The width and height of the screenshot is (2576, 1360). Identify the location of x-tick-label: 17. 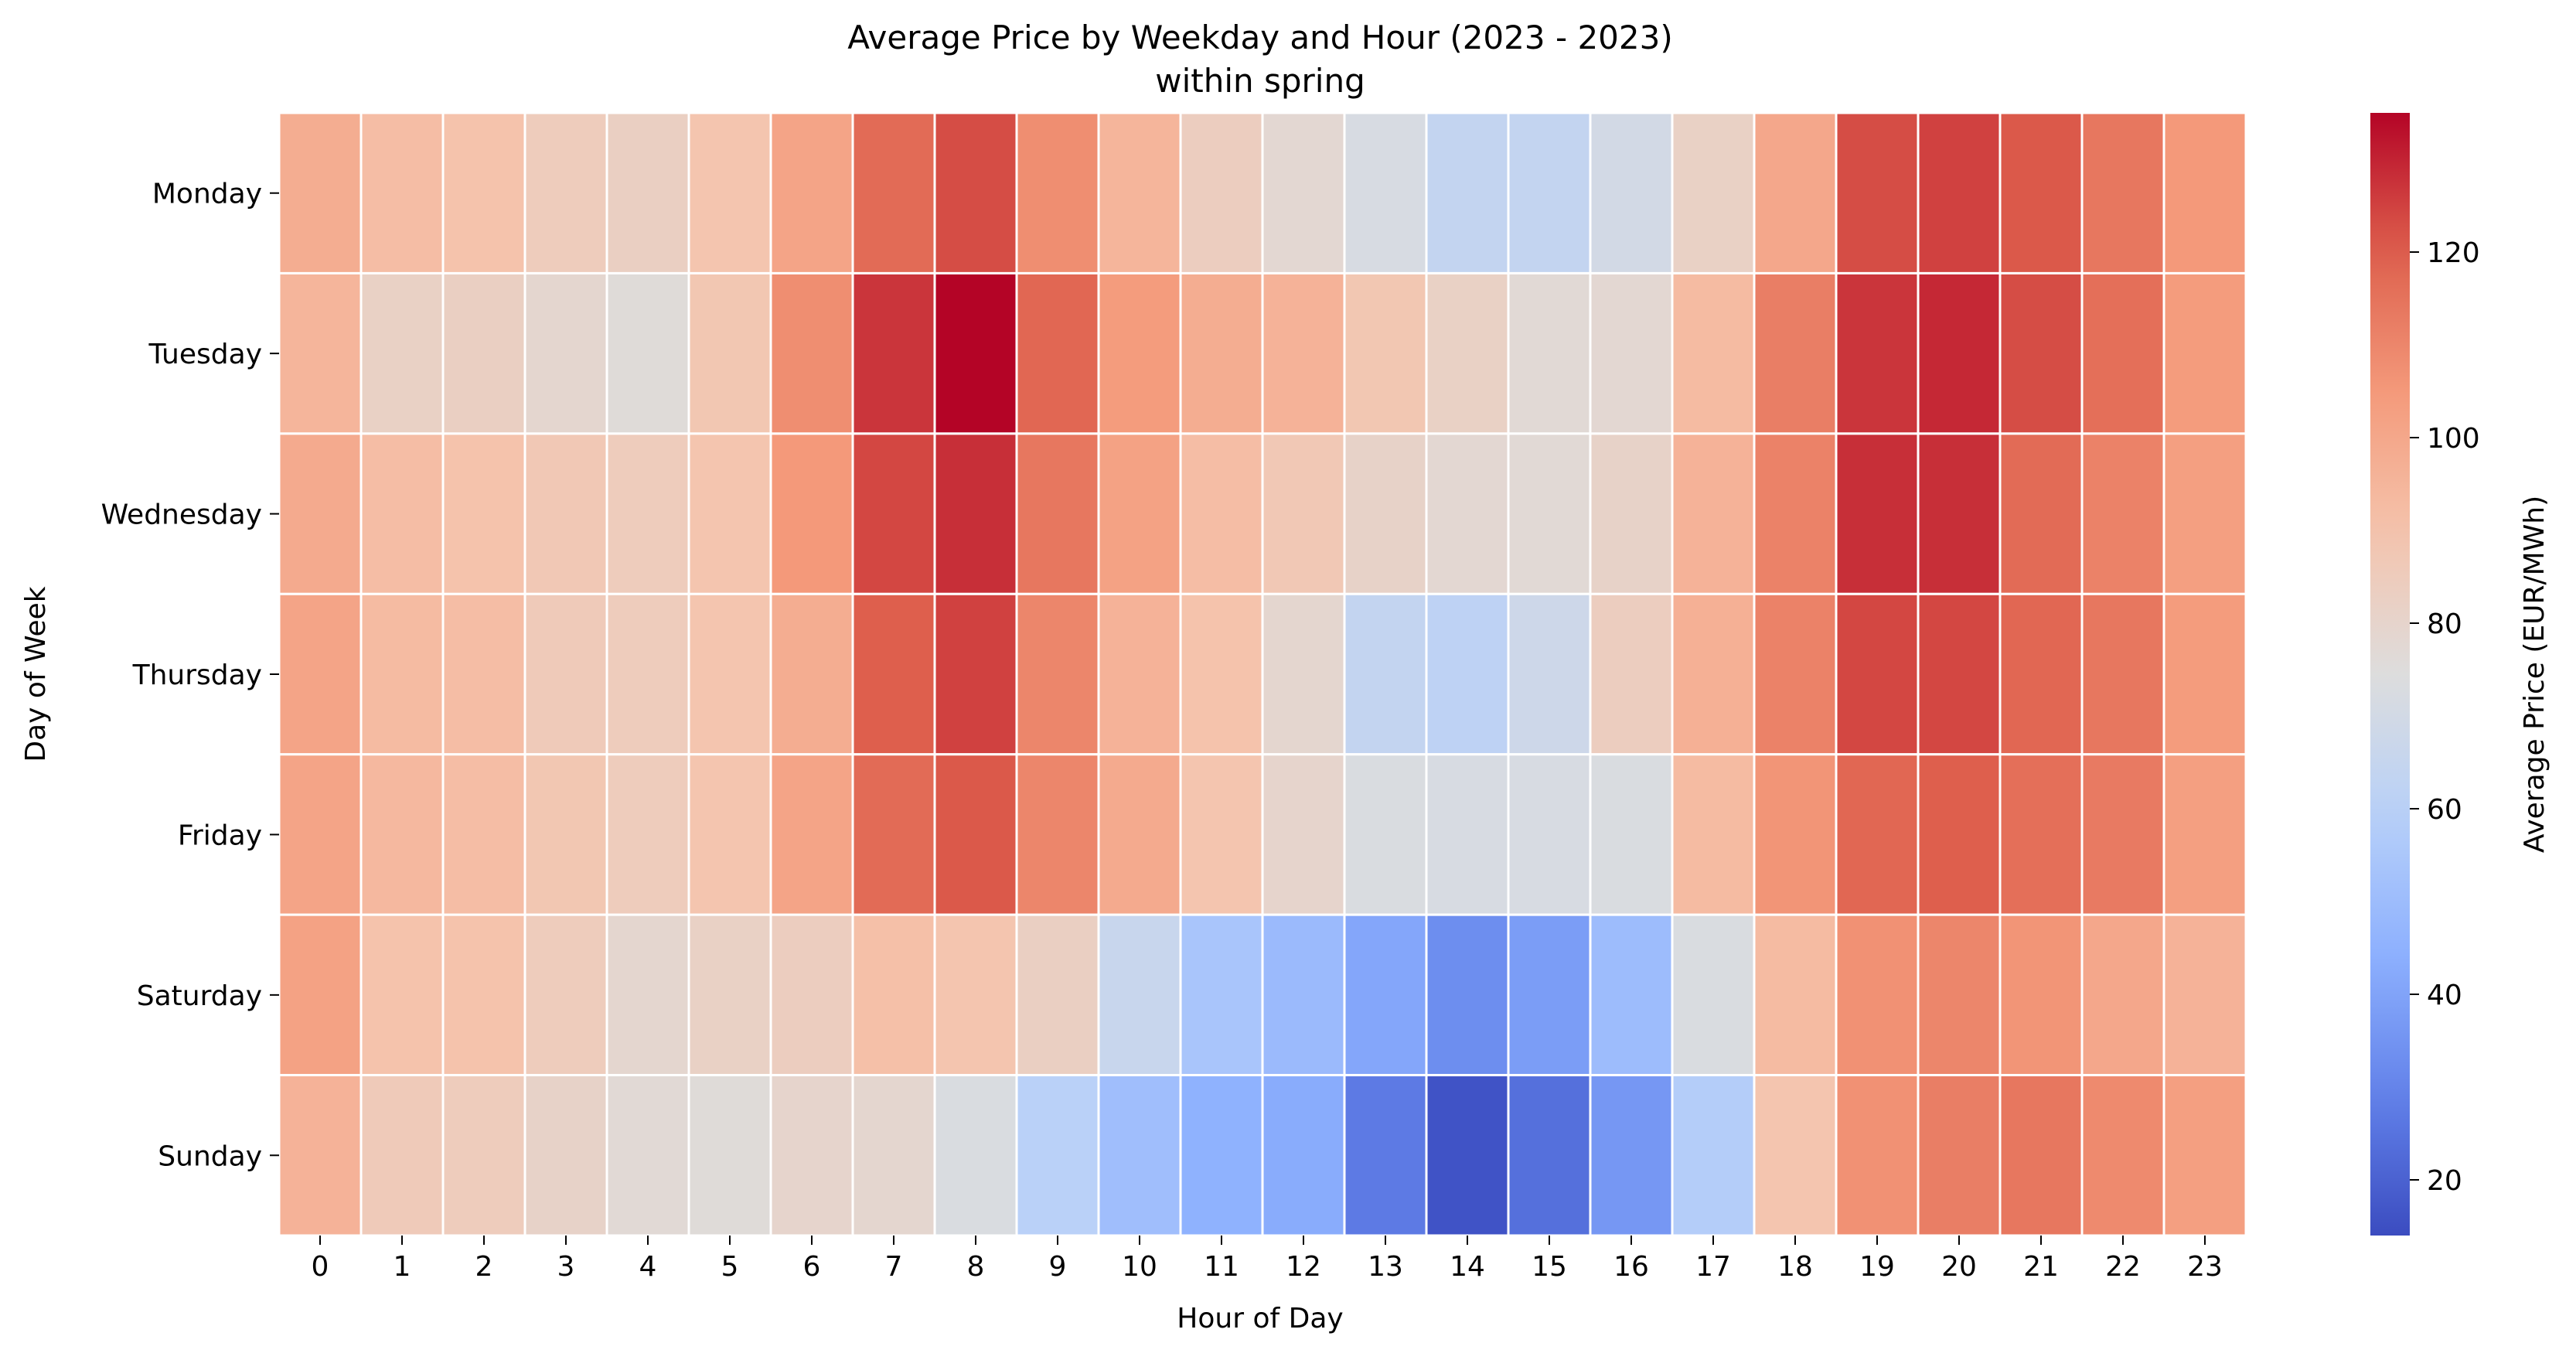
(1713, 1267).